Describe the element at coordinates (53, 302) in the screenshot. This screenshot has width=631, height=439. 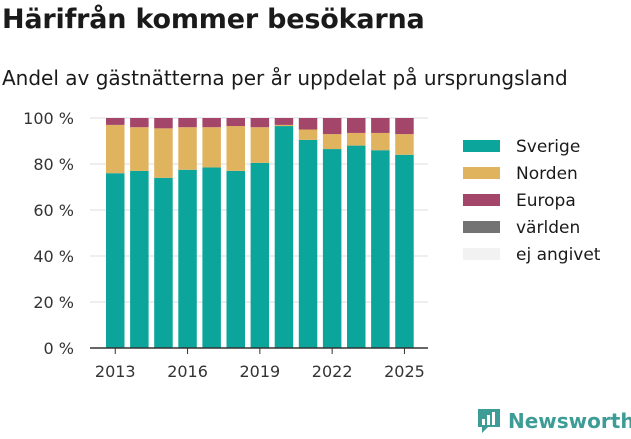
I see `y-tick-label: 20 %` at that location.